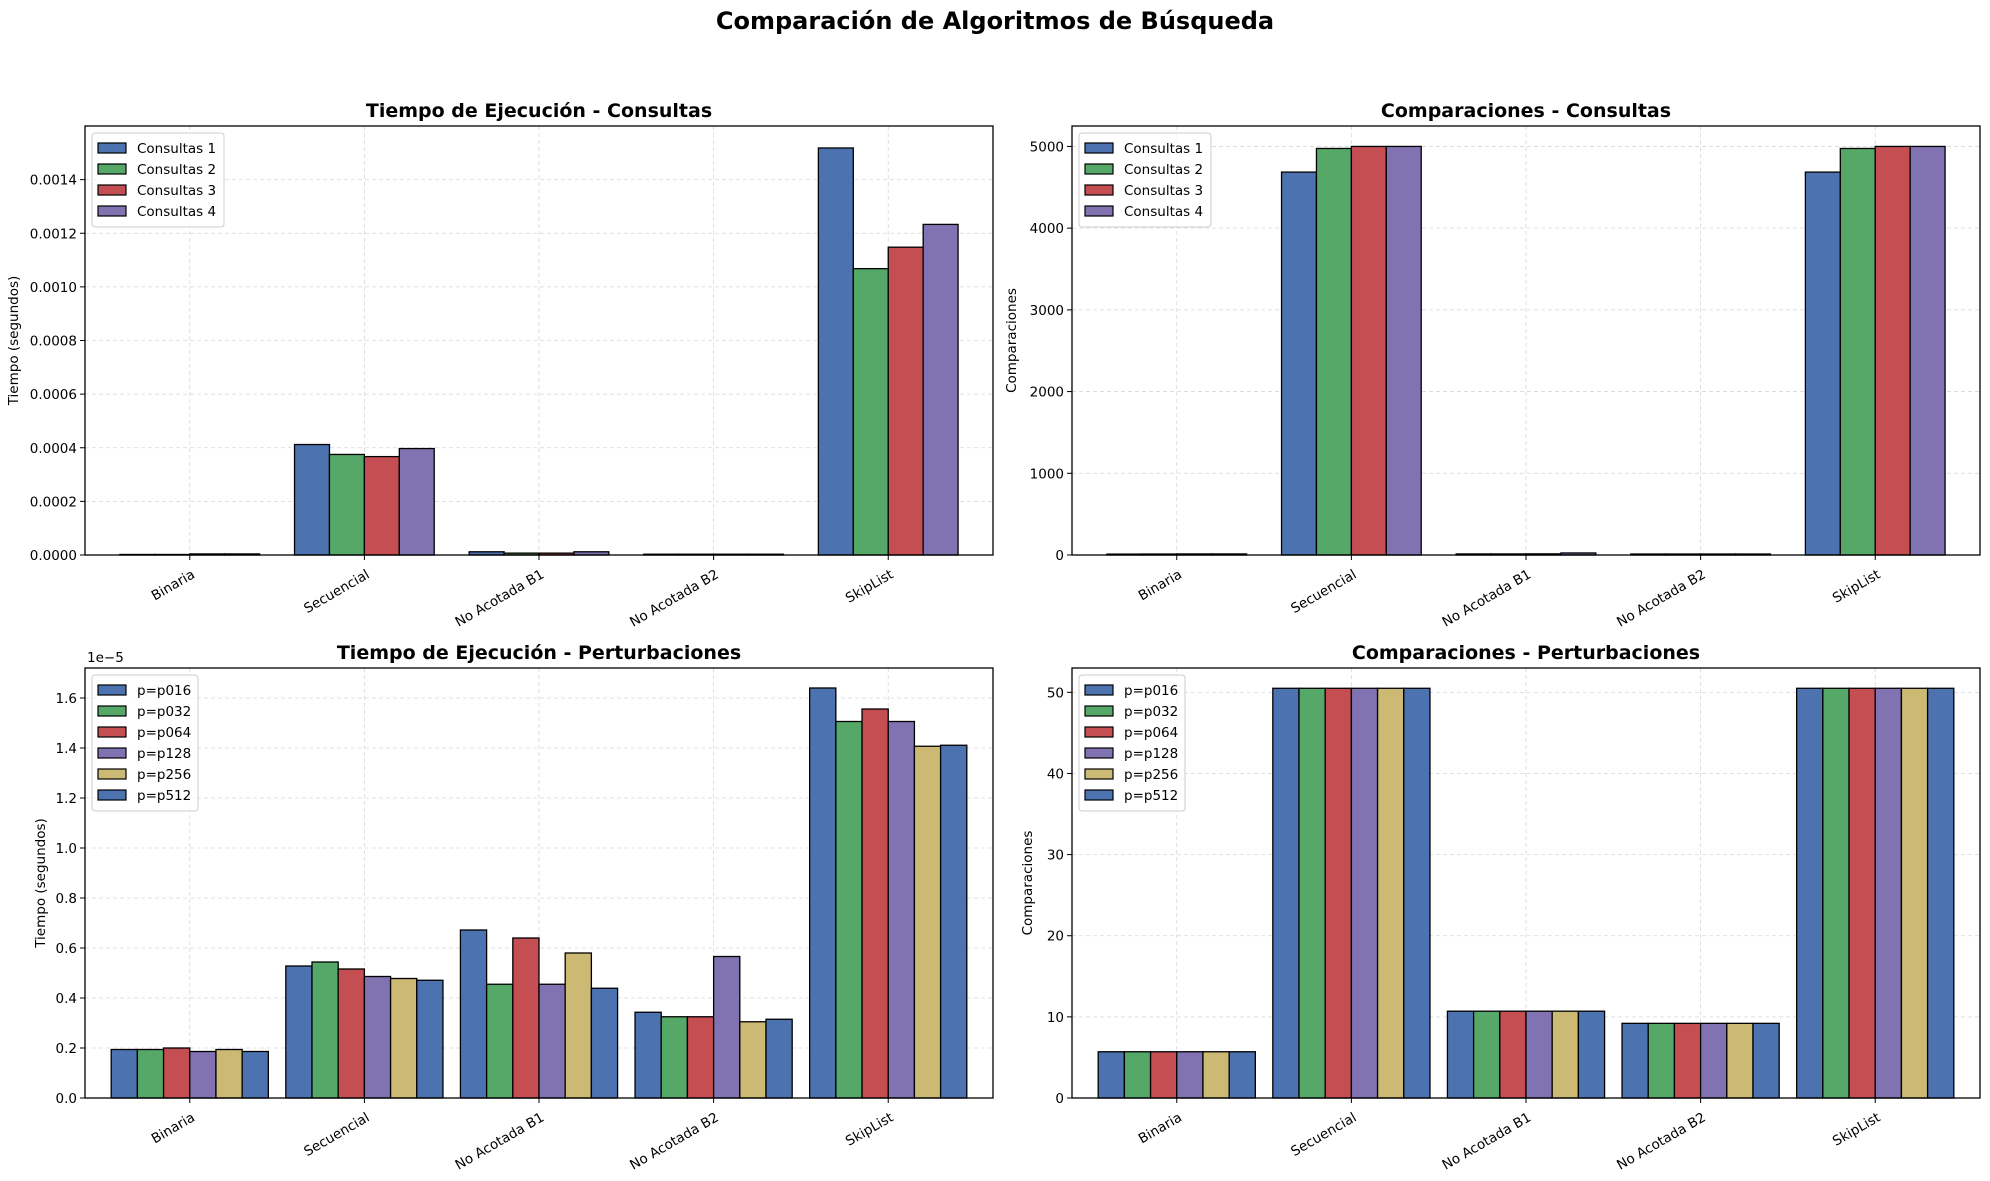  I want to click on y-tick-label: 0.0014, so click(53, 181).